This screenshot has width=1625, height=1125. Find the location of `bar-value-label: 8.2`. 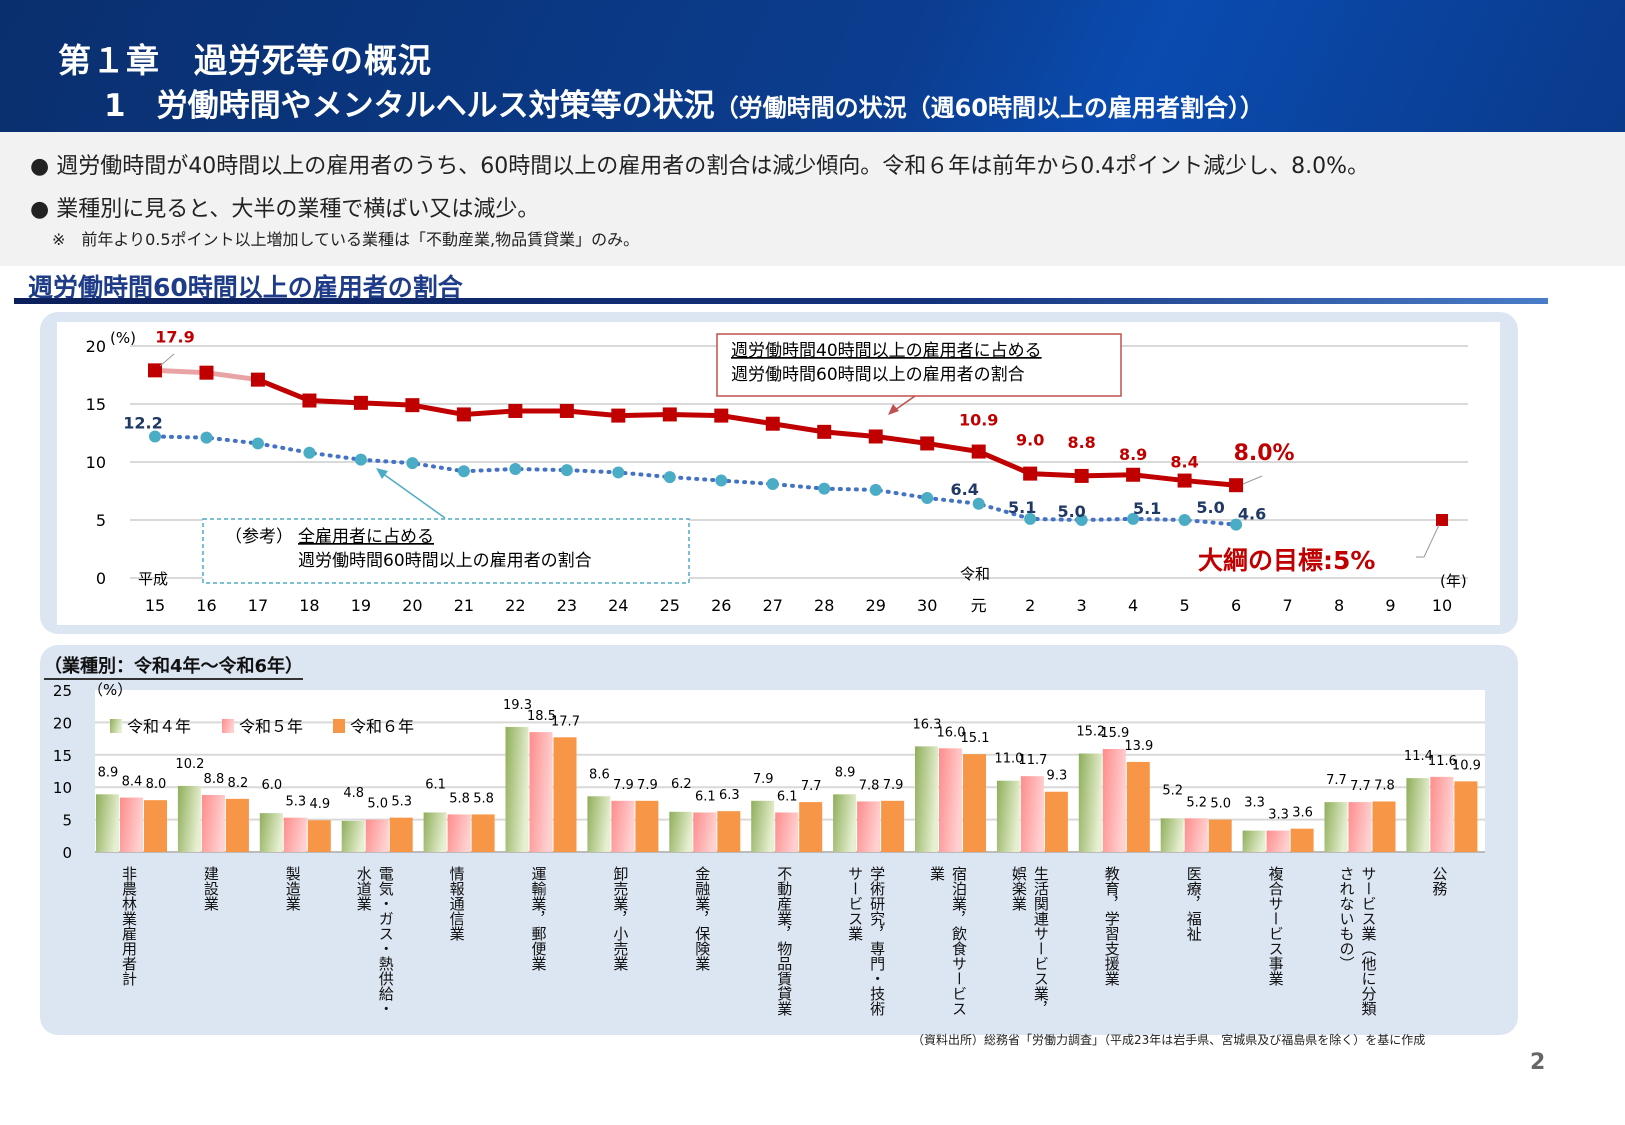

bar-value-label: 8.2 is located at coordinates (238, 783).